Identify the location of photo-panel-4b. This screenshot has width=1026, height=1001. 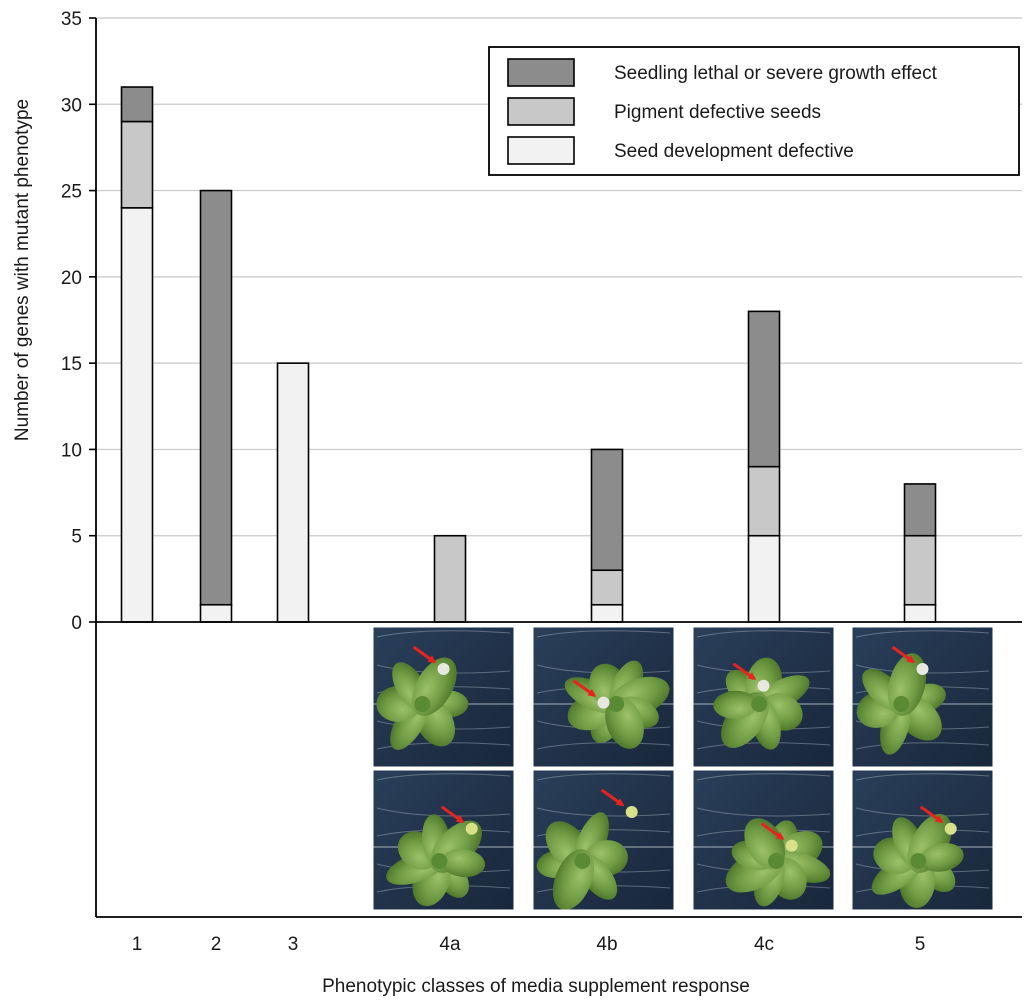
(603, 768).